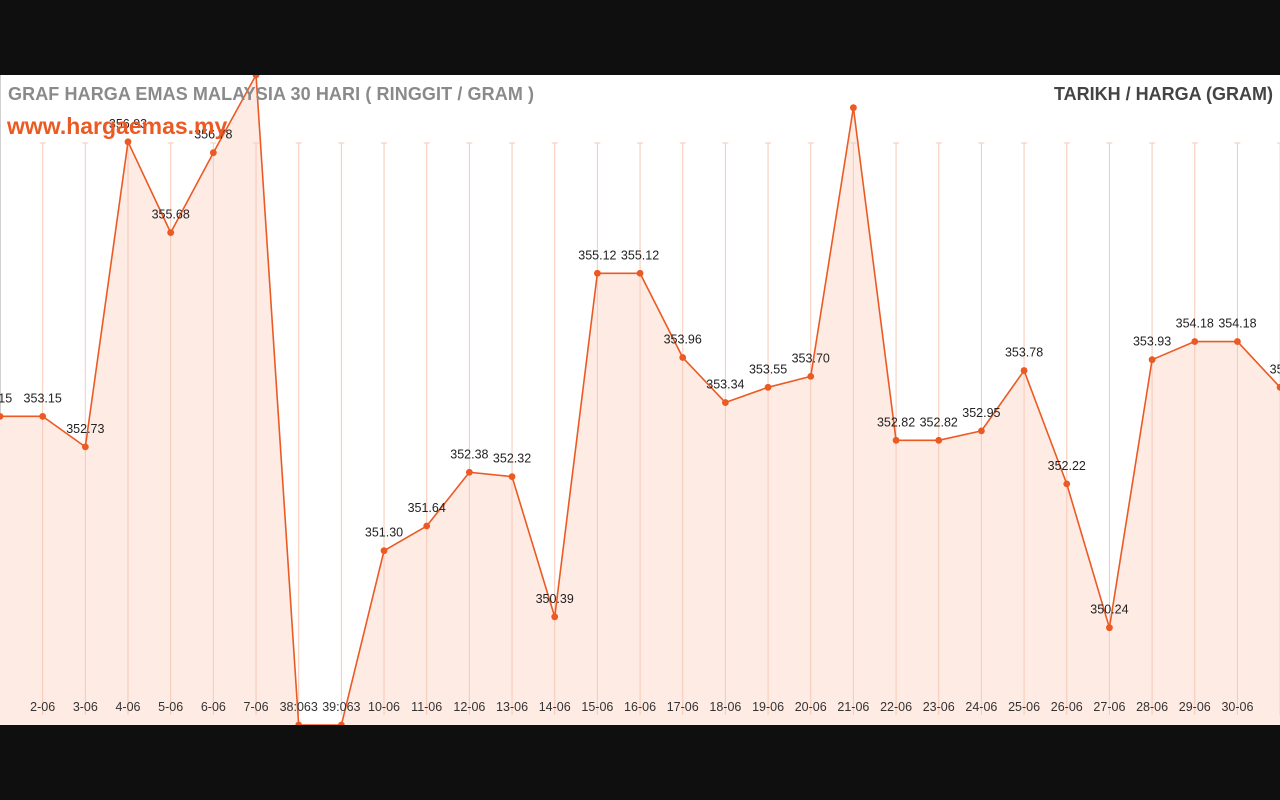 The image size is (1280, 800). I want to click on x-tick-label: 10-06, so click(384, 707).